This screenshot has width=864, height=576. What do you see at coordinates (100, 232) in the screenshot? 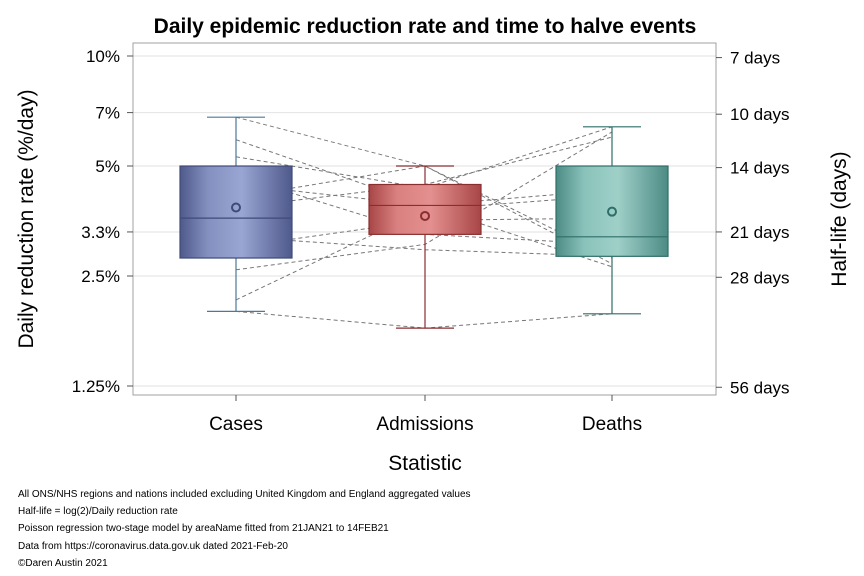
I see `y-tick-label: 3.3%` at bounding box center [100, 232].